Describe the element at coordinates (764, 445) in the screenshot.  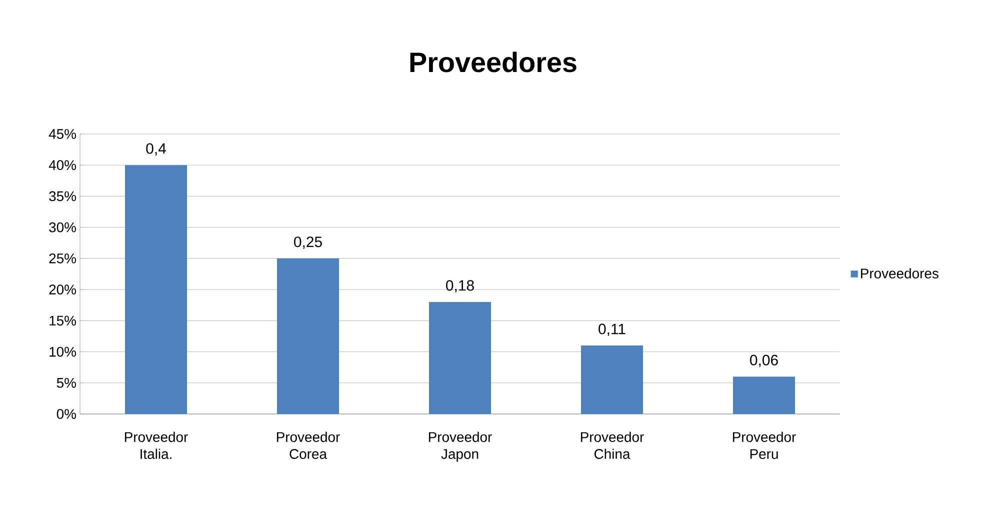
I see `x-tick-label: Proveedor Peru` at that location.